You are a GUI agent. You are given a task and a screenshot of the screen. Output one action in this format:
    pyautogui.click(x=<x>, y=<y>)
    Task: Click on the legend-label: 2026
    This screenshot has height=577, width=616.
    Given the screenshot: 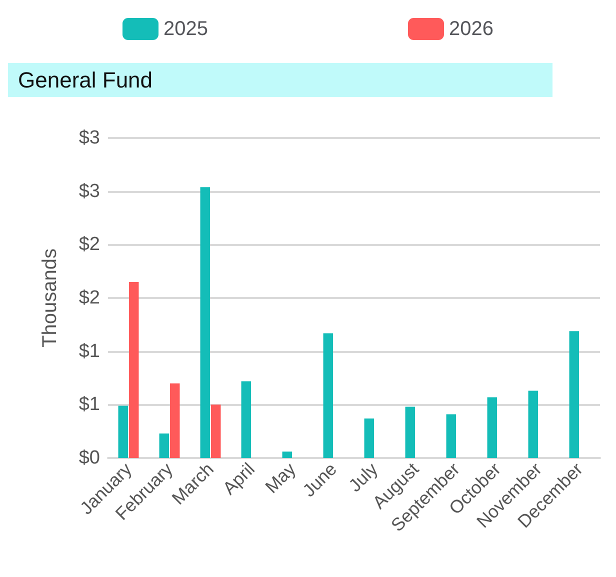 What is the action you would take?
    pyautogui.click(x=471, y=29)
    